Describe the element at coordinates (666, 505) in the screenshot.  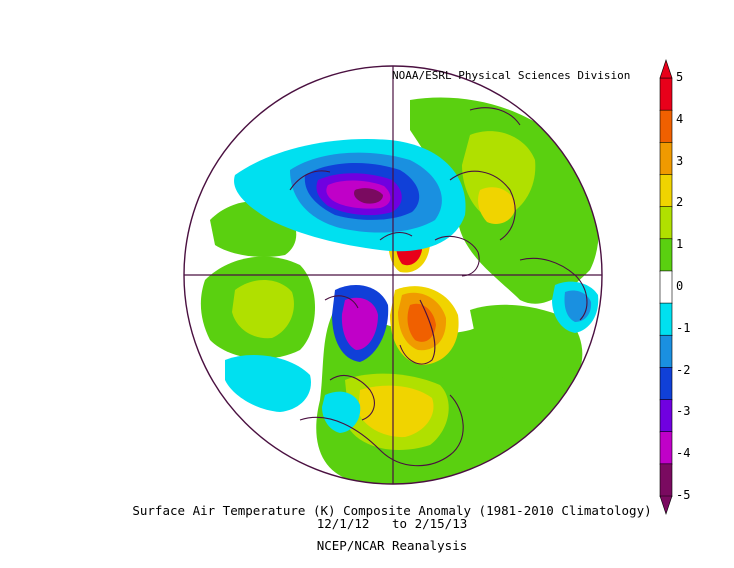
I see `colorbar-min-arrow` at that location.